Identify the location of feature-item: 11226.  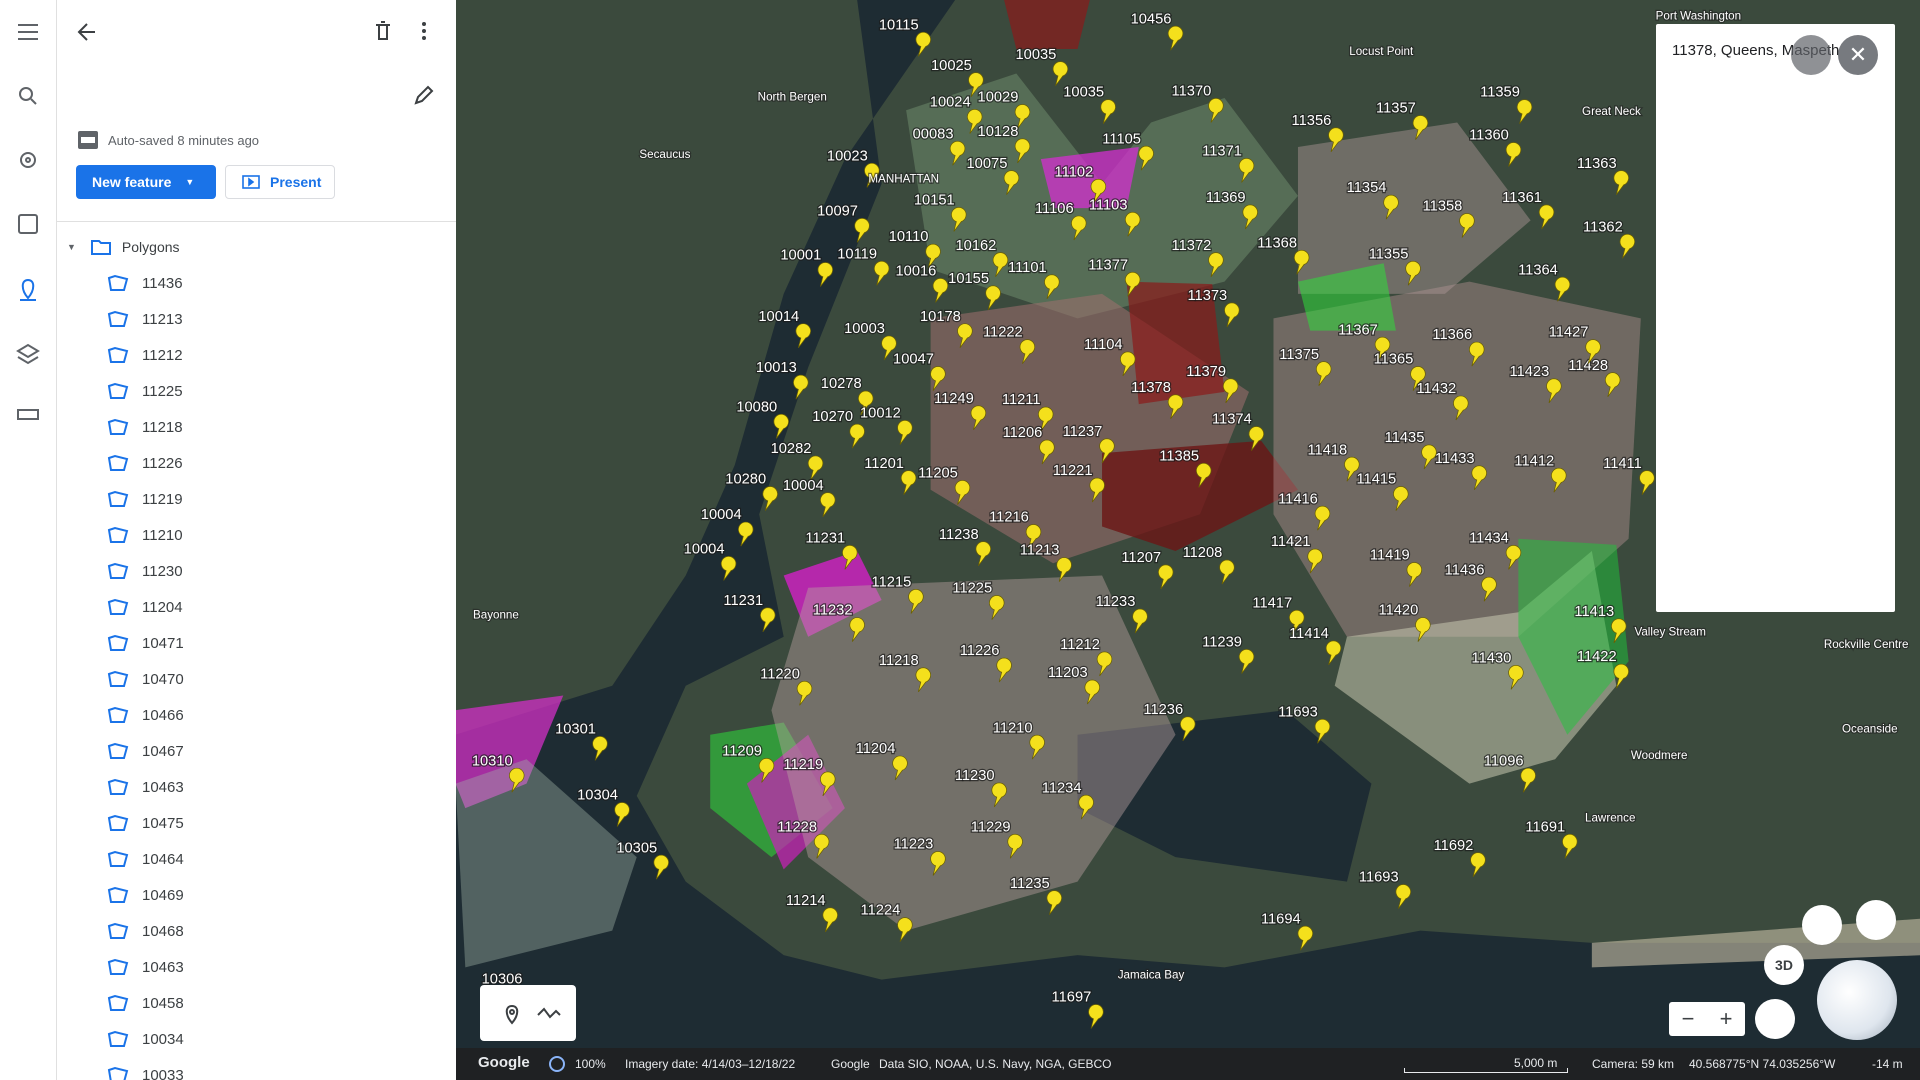
(144, 463).